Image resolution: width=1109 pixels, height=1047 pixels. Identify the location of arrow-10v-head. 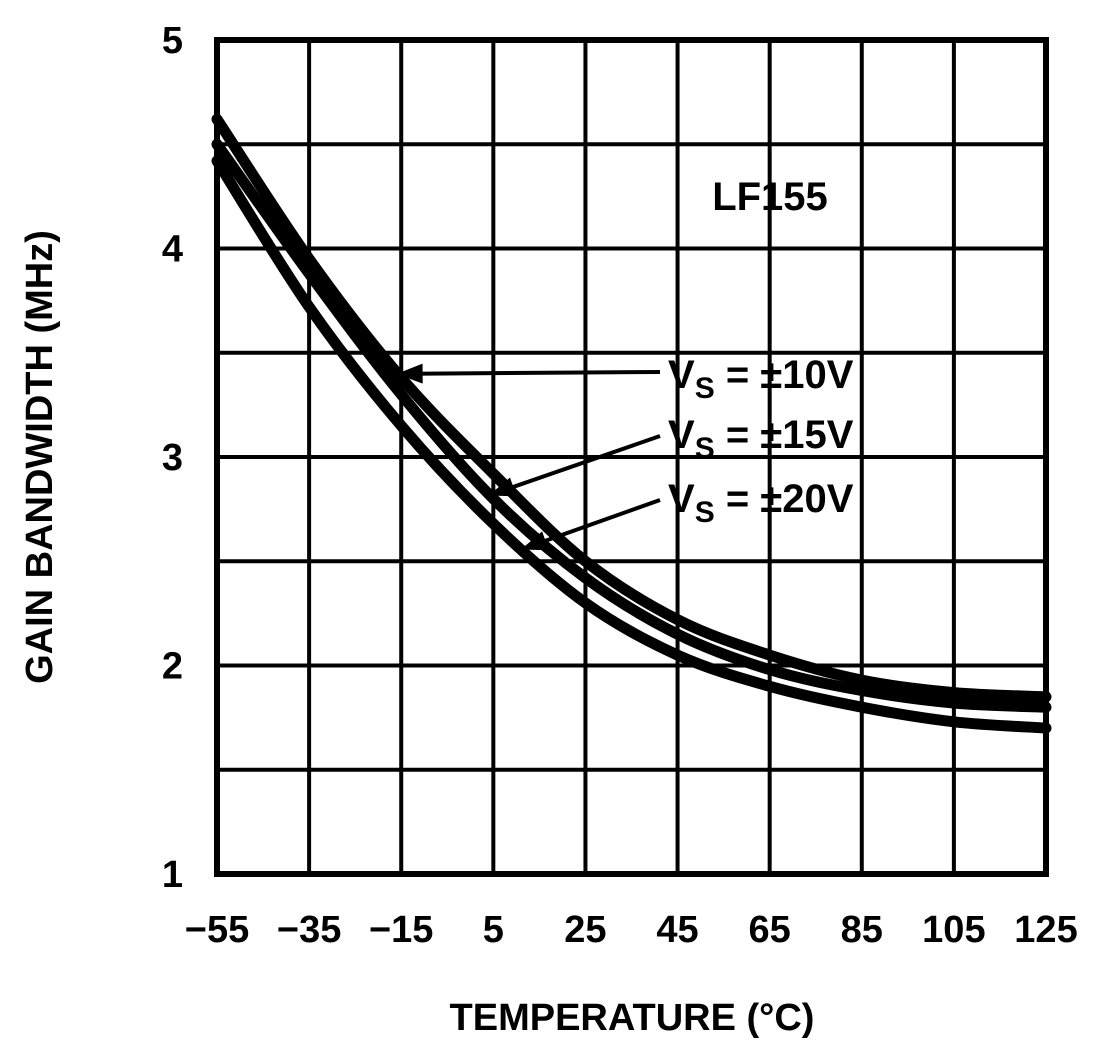
(409, 373).